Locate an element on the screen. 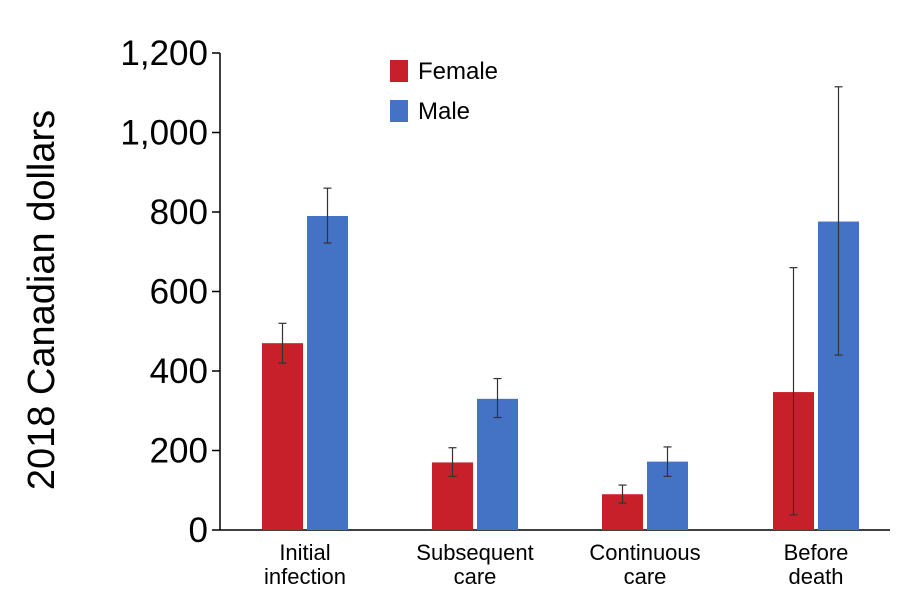 This screenshot has height=612, width=900. legend-swatch-male is located at coordinates (399, 111).